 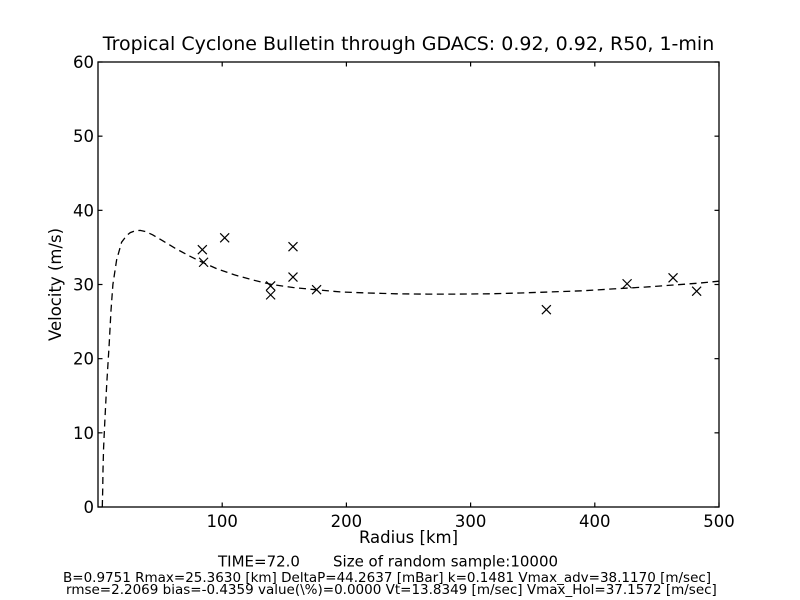 What do you see at coordinates (347, 521) in the screenshot?
I see `x-tick-label: 200` at bounding box center [347, 521].